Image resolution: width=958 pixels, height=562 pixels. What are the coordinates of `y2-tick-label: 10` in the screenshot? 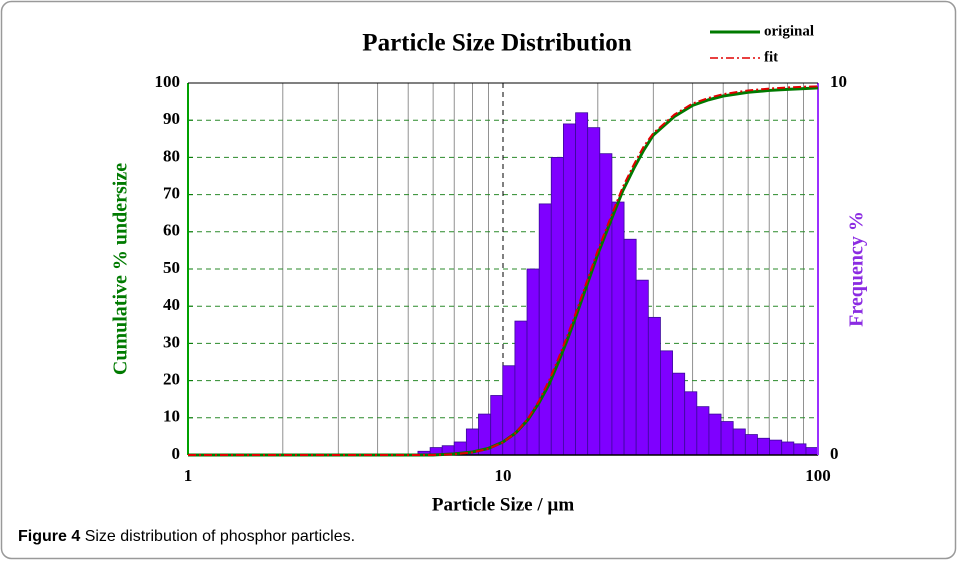 It's located at (838, 81).